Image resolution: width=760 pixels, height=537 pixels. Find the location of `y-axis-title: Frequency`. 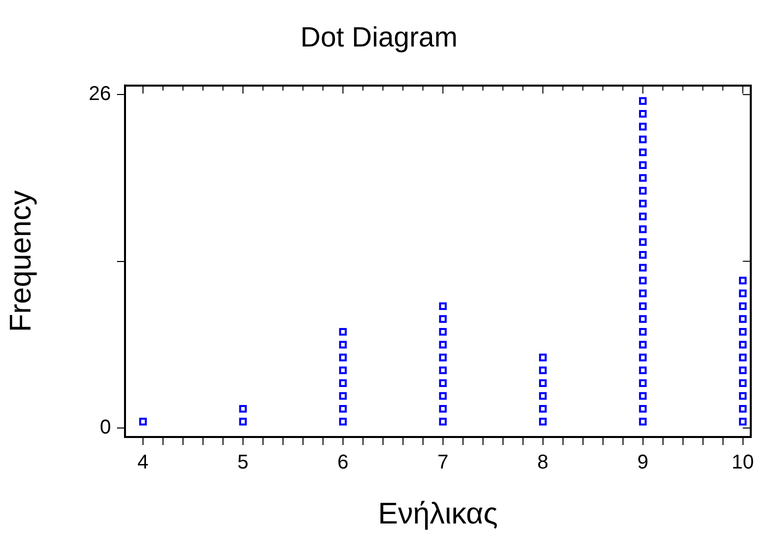

y-axis-title: Frequency is located at coordinates (21, 261).